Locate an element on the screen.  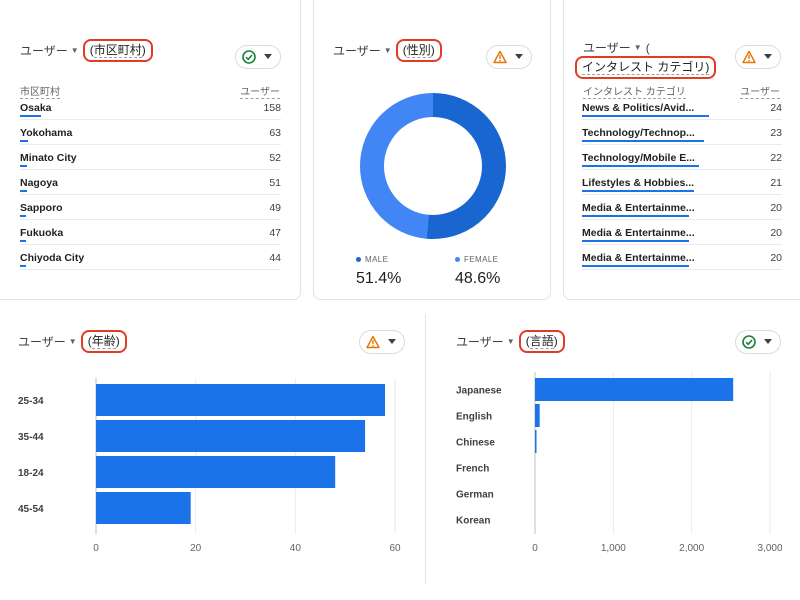
table-row: Fukuoka 47 is located at coordinates (150, 232).